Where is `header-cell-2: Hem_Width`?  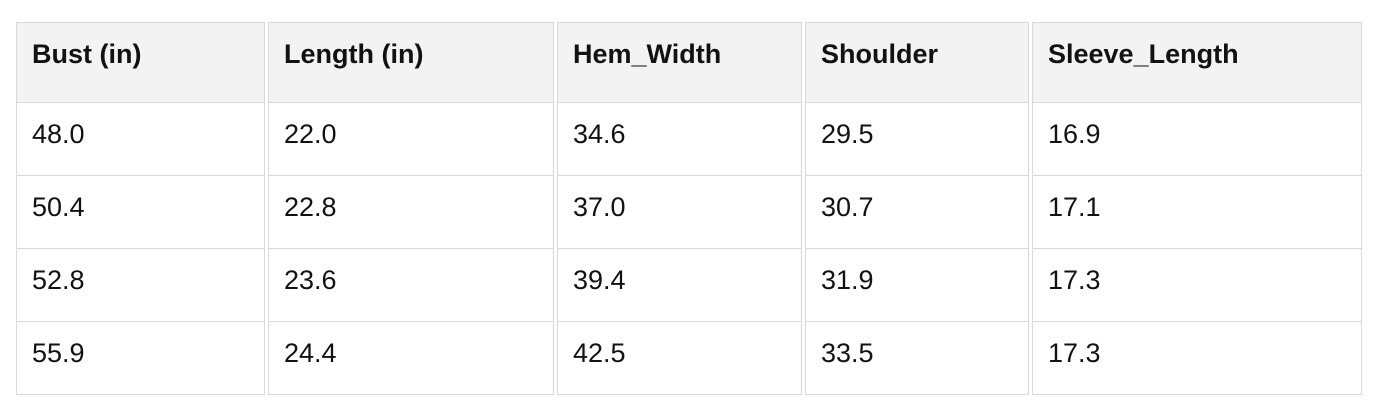 header-cell-2: Hem_Width is located at coordinates (679, 62).